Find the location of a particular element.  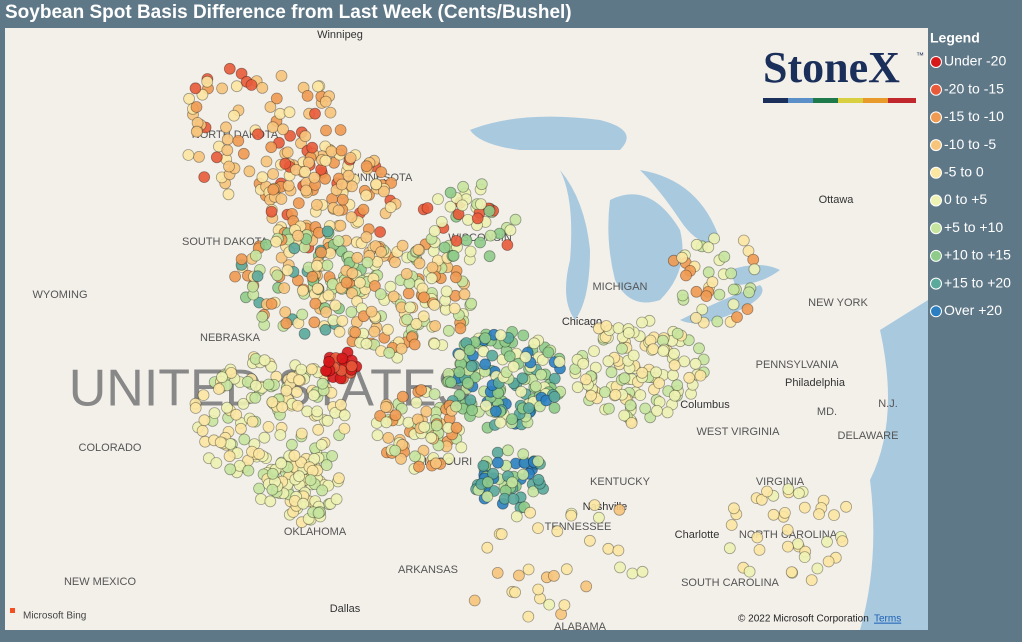

copyright: © 2022 Microsoft Corporation is located at coordinates (803, 619).